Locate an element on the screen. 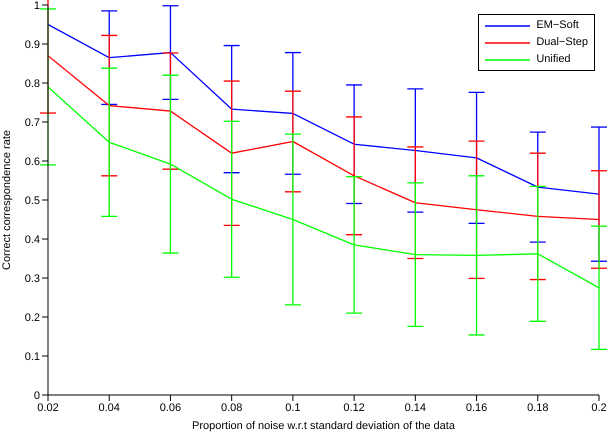 The height and width of the screenshot is (435, 613). y-tick-label: 0.8 is located at coordinates (32, 84).